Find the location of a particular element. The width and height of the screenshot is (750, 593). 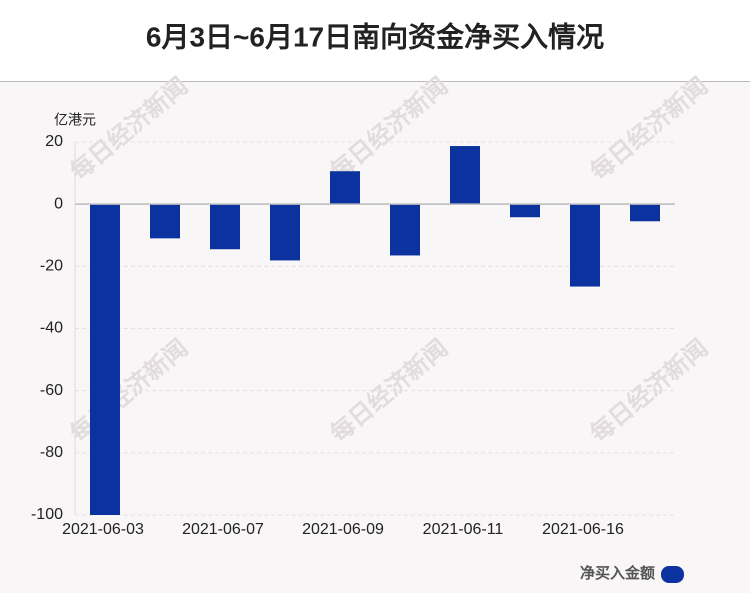

y-tick-label: -80 is located at coordinates (51, 452).